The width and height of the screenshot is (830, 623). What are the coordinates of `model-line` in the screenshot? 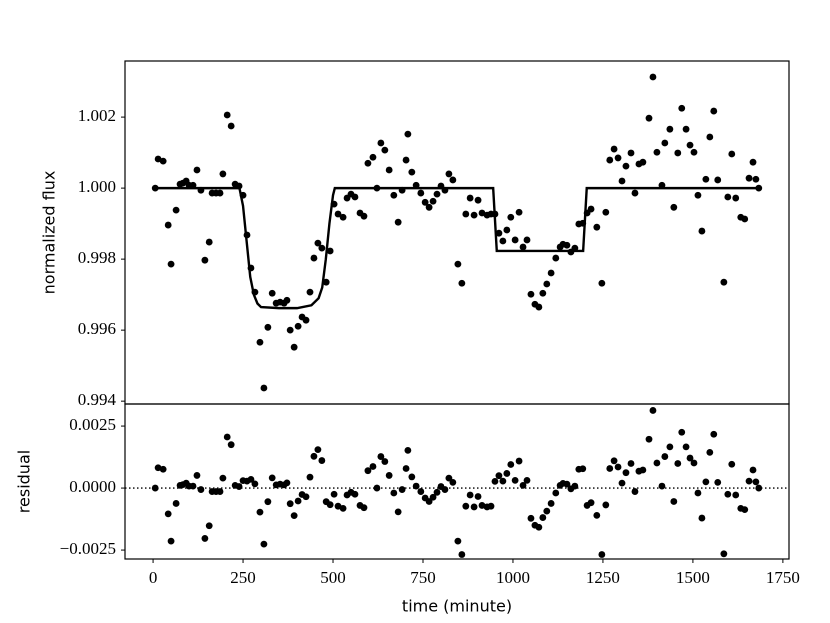 It's located at (455, 248).